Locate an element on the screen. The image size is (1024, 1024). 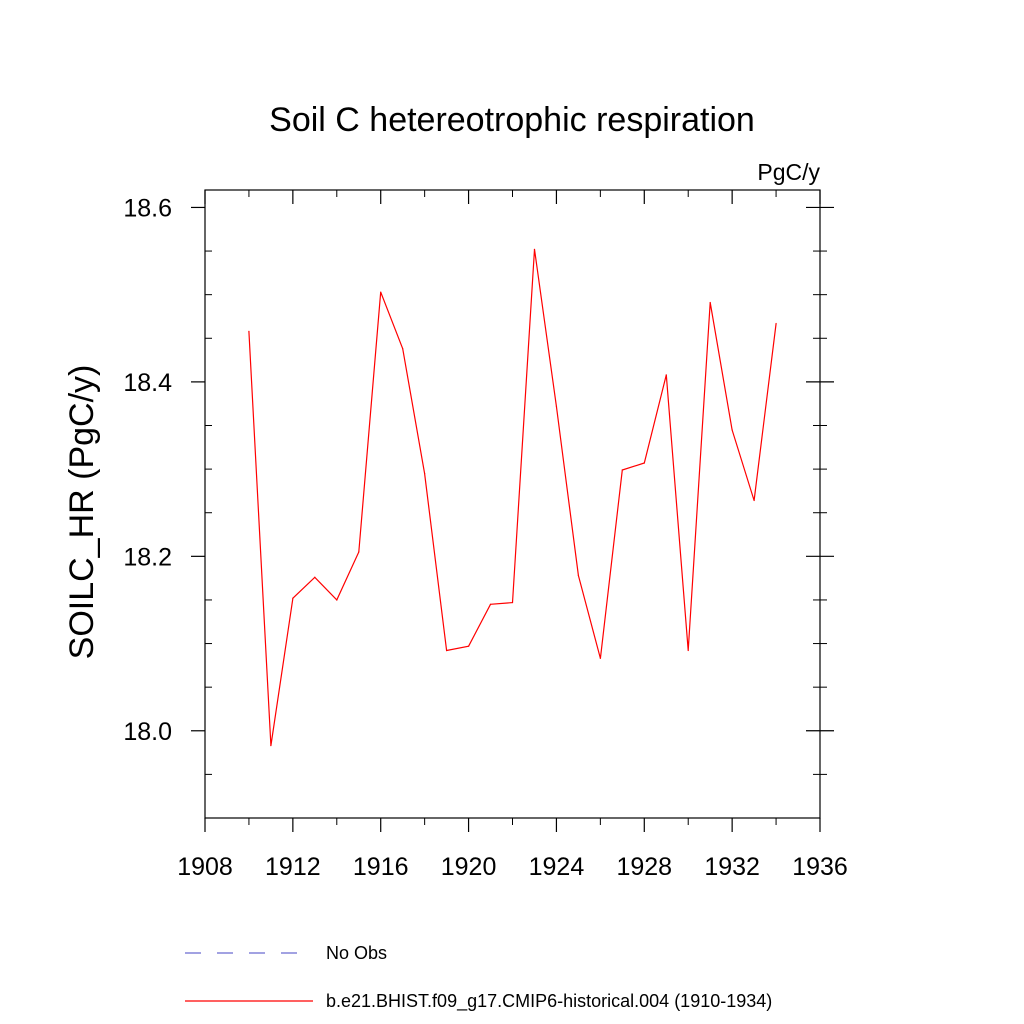
x-tick-label: 1916 is located at coordinates (381, 867).